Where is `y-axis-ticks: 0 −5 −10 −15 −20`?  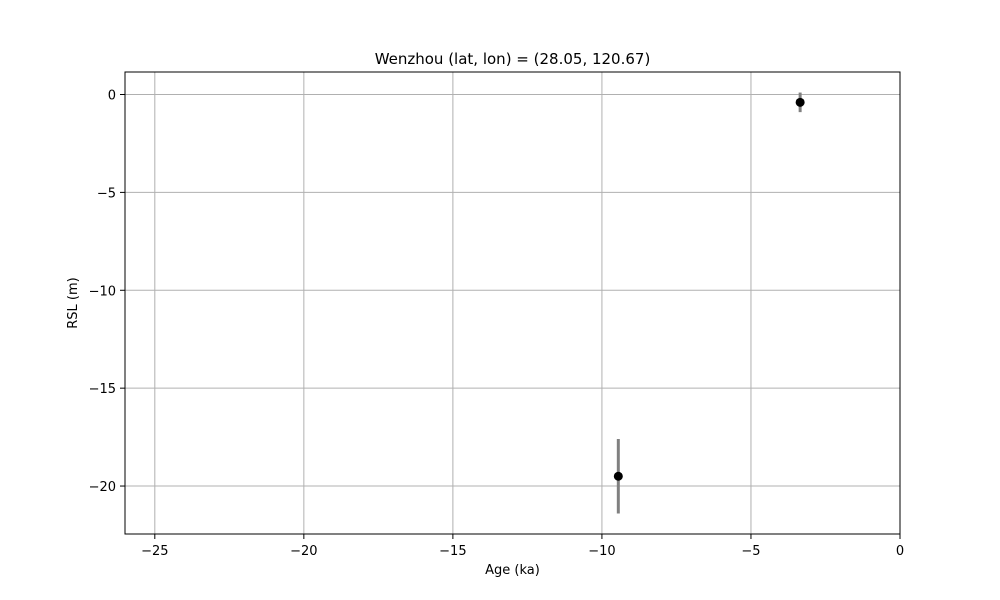 y-axis-ticks: 0 −5 −10 −15 −20 is located at coordinates (107, 292).